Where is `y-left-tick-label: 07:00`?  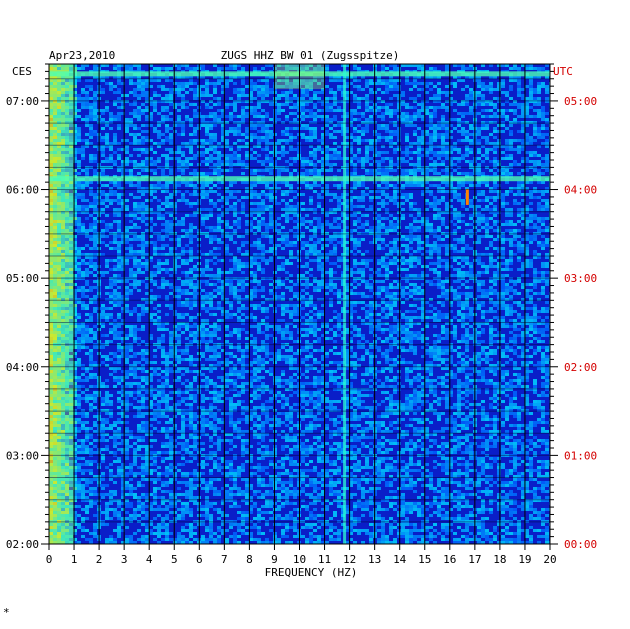 y-left-tick-label: 07:00 is located at coordinates (22, 101).